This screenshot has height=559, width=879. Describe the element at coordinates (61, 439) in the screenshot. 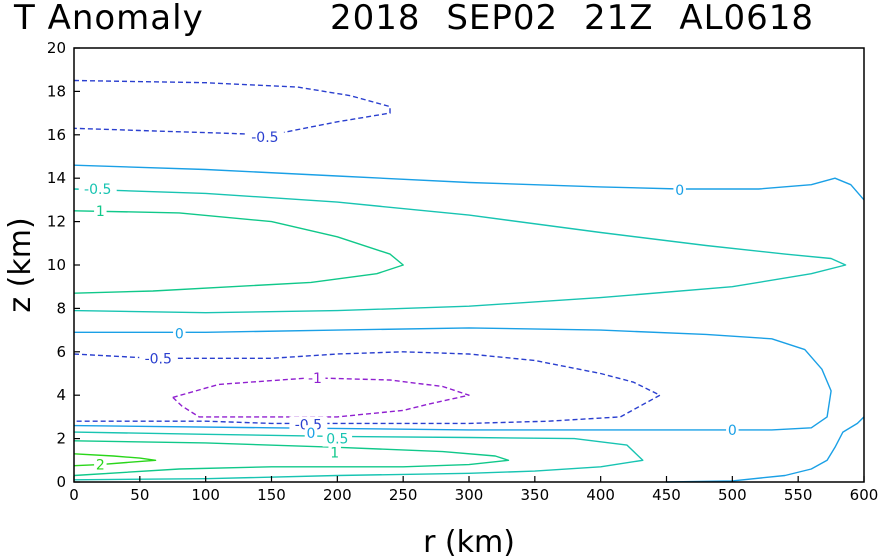

I see `y-tick-label-2: 2` at that location.